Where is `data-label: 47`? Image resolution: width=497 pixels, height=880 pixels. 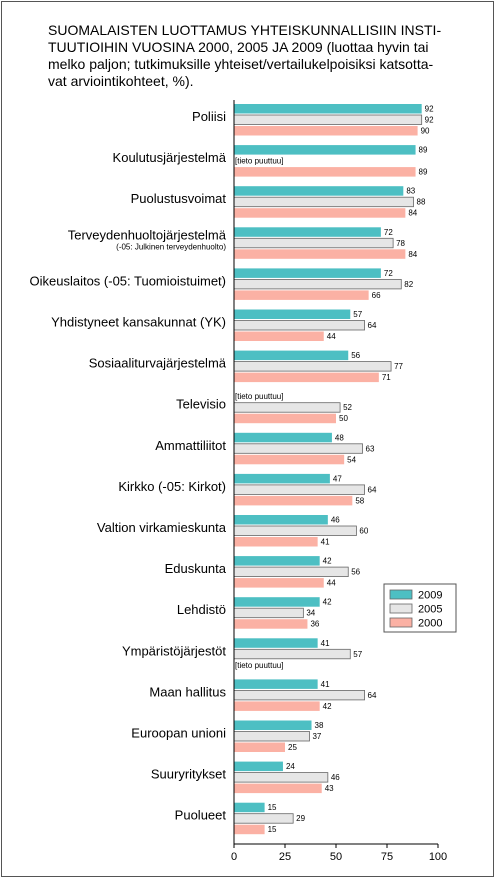 data-label: 47 is located at coordinates (337, 478).